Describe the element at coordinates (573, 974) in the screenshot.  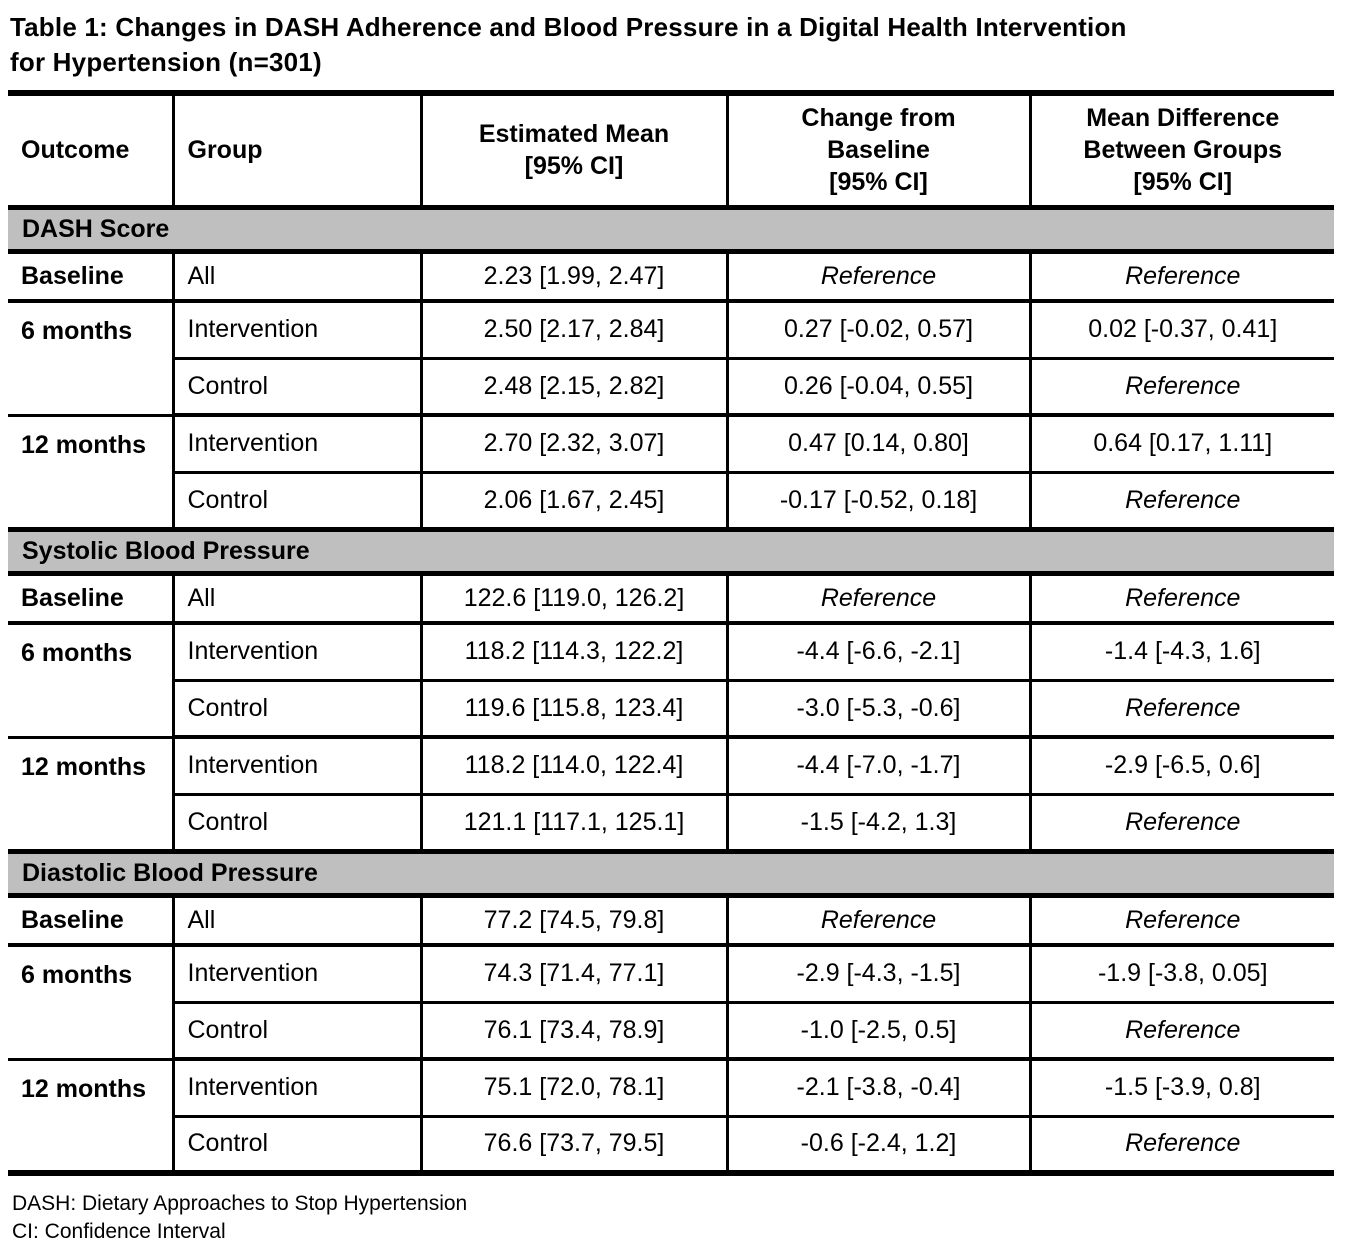
I see `estimated-mean-cell: 74.3 [71.4, 77.1]` at that location.